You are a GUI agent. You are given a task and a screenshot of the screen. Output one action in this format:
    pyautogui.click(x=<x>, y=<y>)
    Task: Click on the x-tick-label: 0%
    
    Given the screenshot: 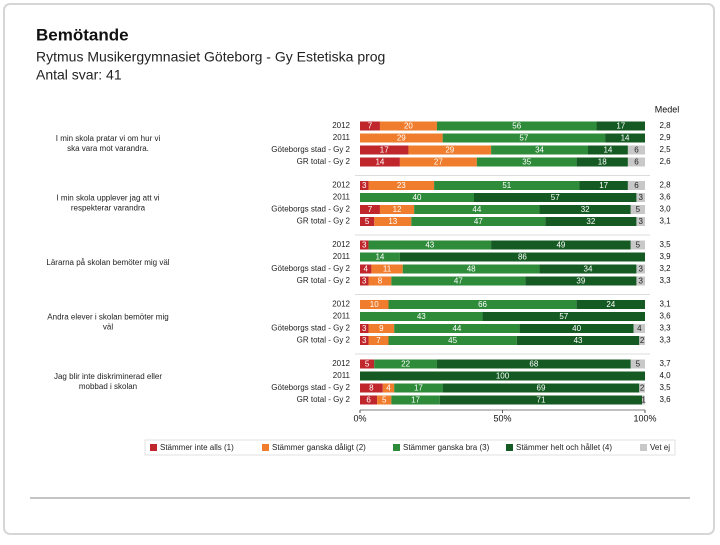 What is the action you would take?
    pyautogui.click(x=359, y=418)
    